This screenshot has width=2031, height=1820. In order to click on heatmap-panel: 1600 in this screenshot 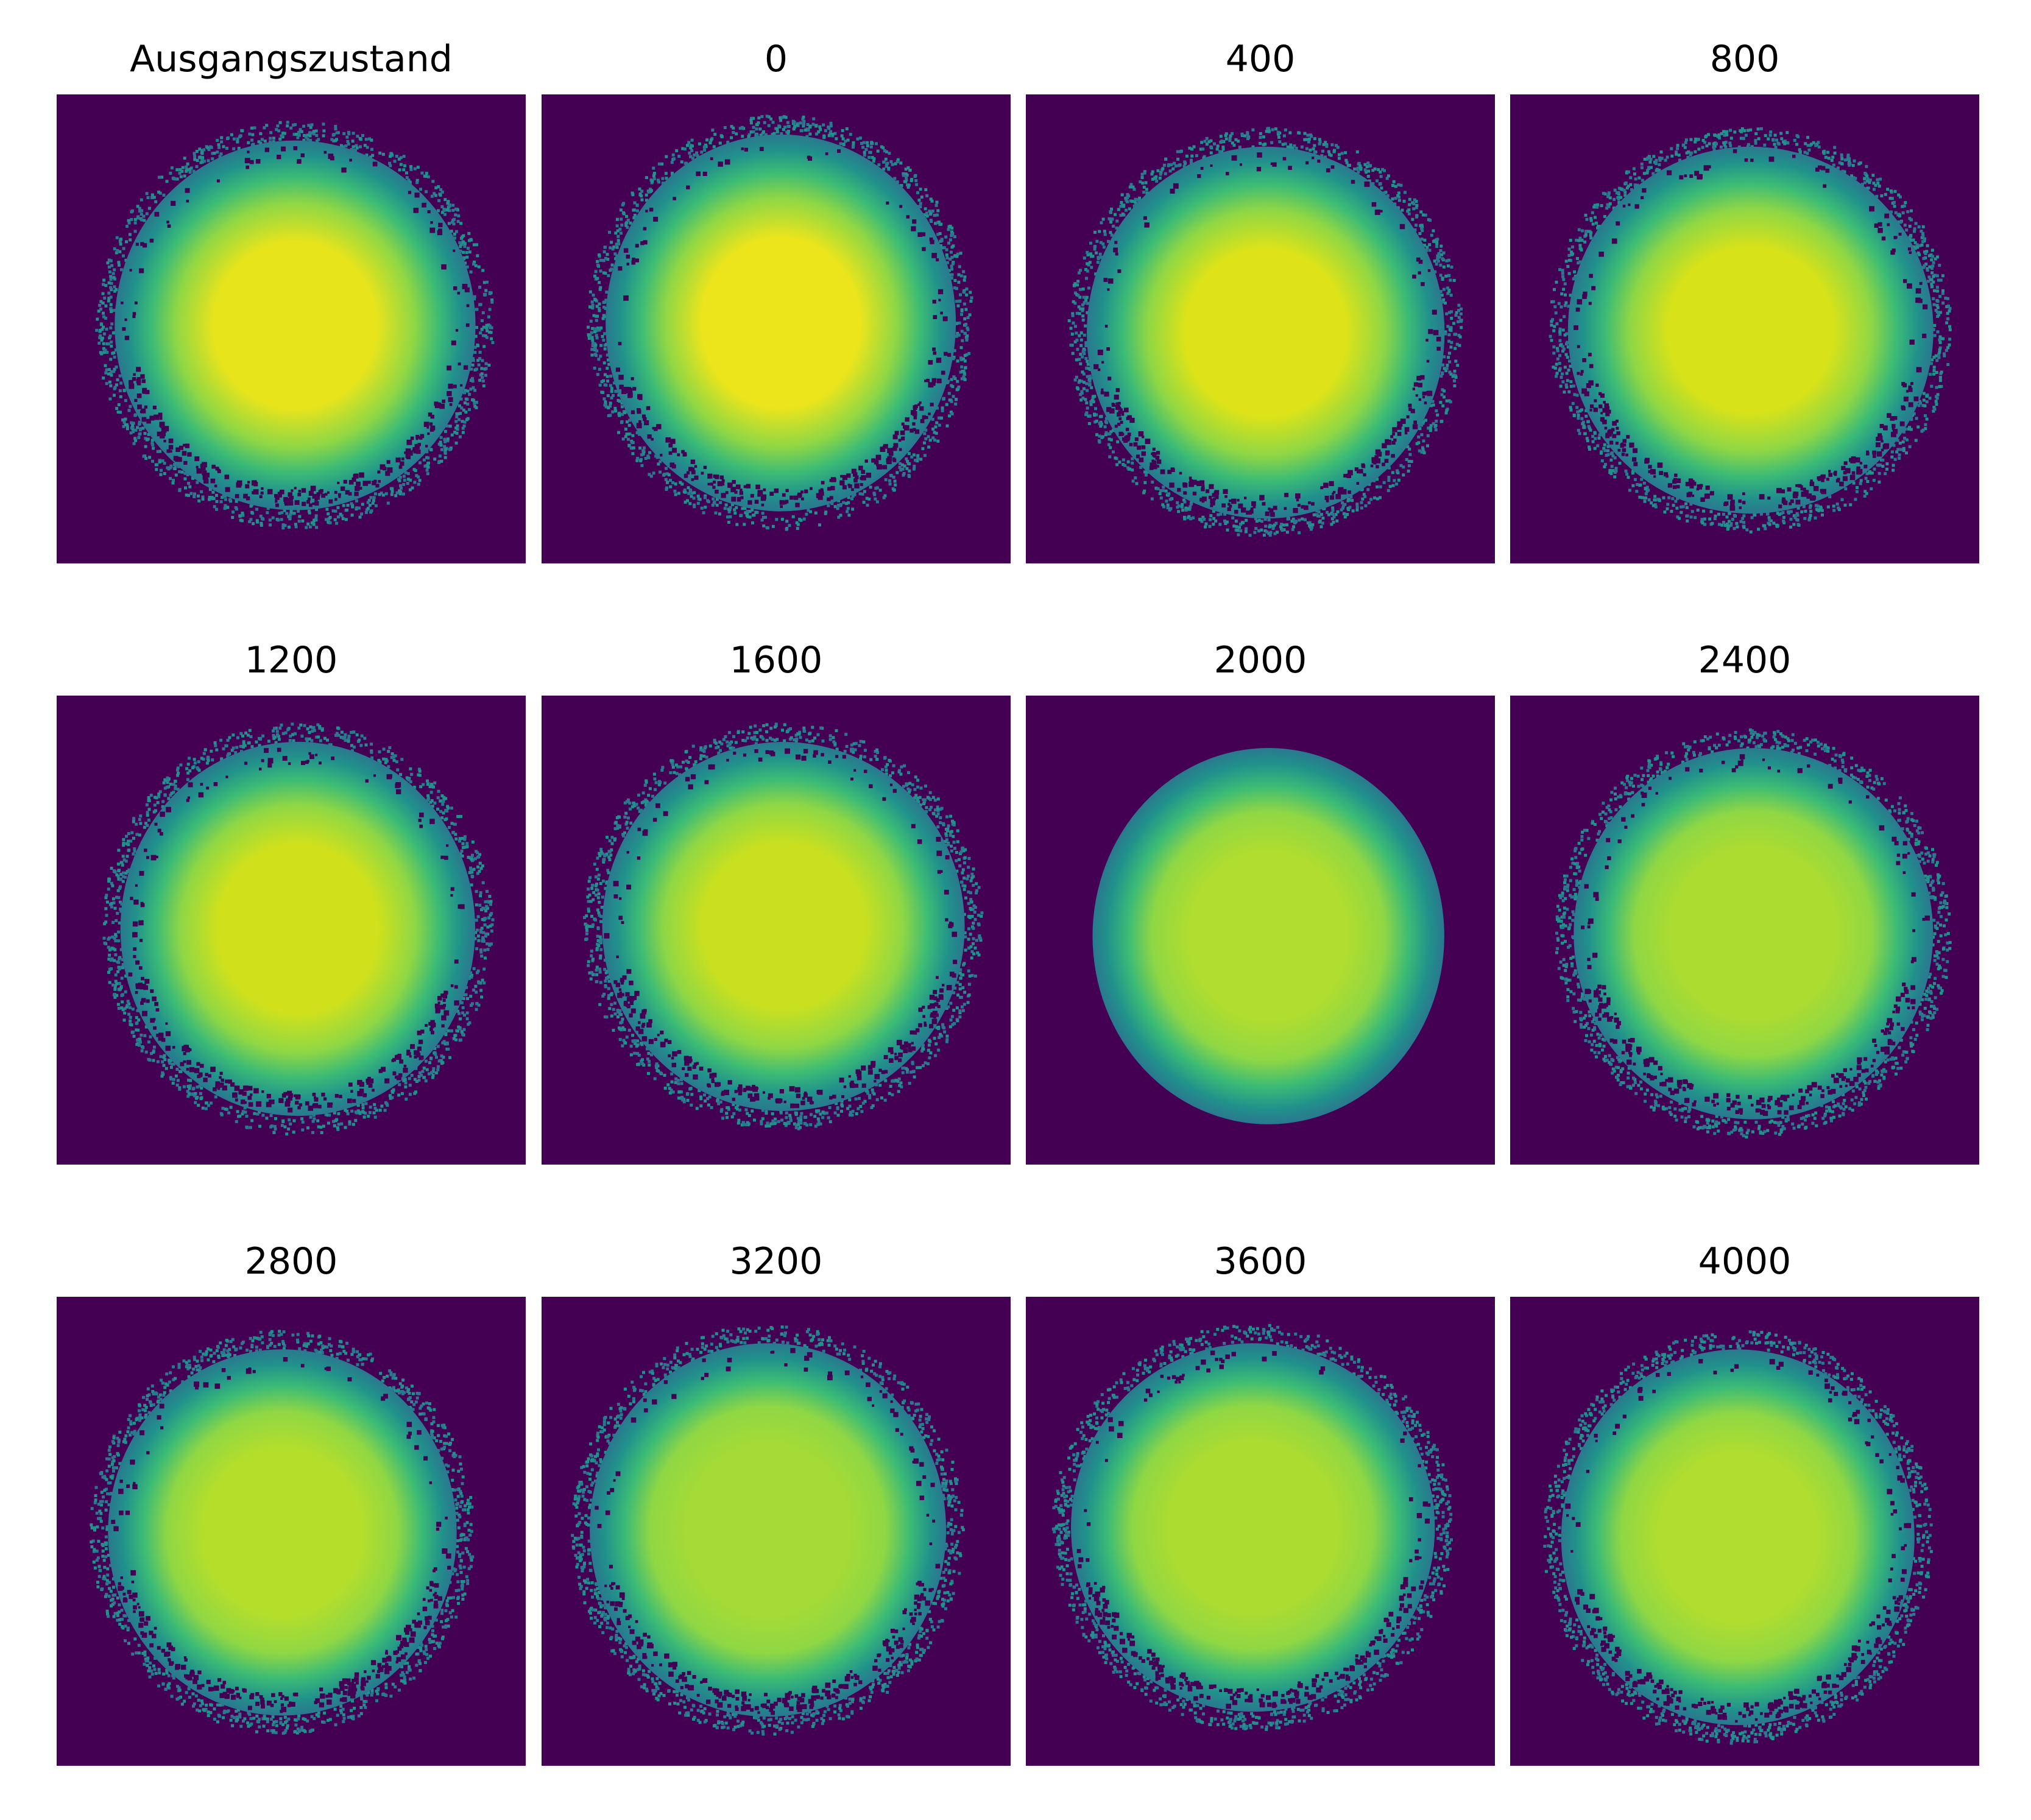, I will do `click(777, 902)`.